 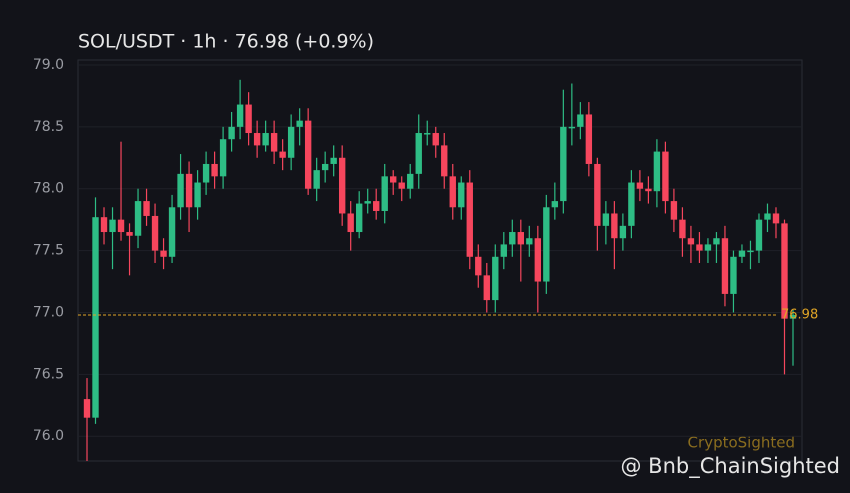 What do you see at coordinates (48, 127) in the screenshot?
I see `y-tick-label: 78.5` at bounding box center [48, 127].